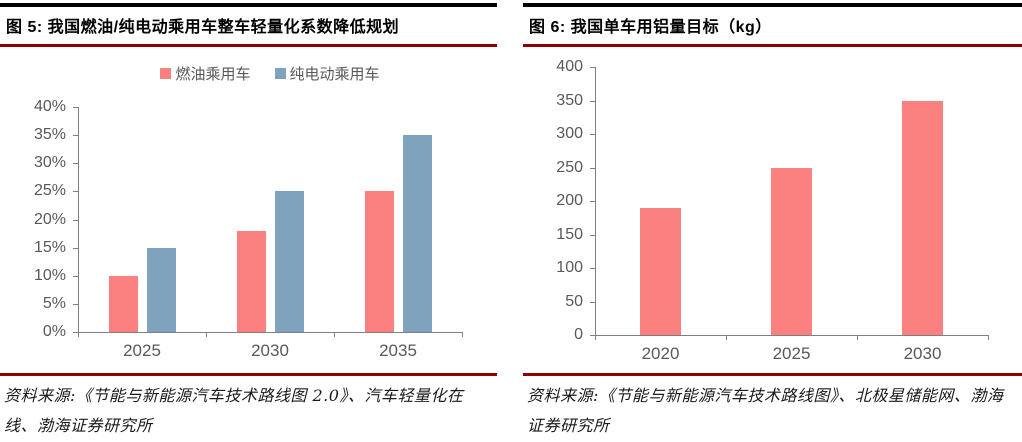 The width and height of the screenshot is (1022, 442). What do you see at coordinates (379, 261) in the screenshot?
I see `bar-2035-燃油乘用车` at bounding box center [379, 261].